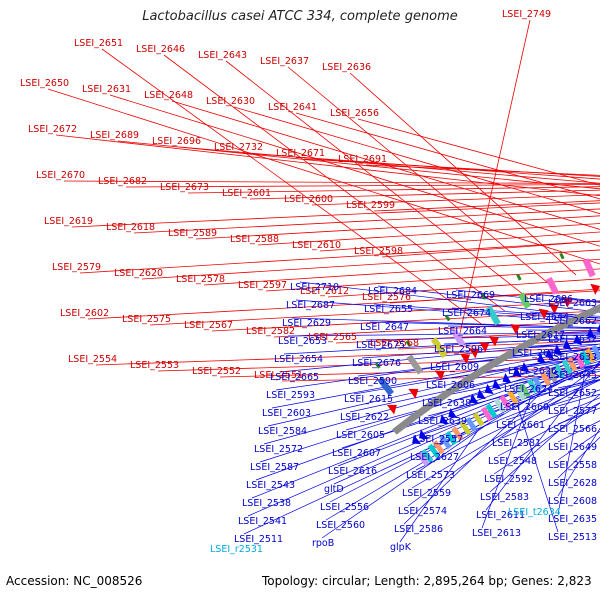 The width and height of the screenshot is (600, 600). Describe the element at coordinates (572, 357) in the screenshot. I see `reverse-gene-label: LSEI_2633` at that location.